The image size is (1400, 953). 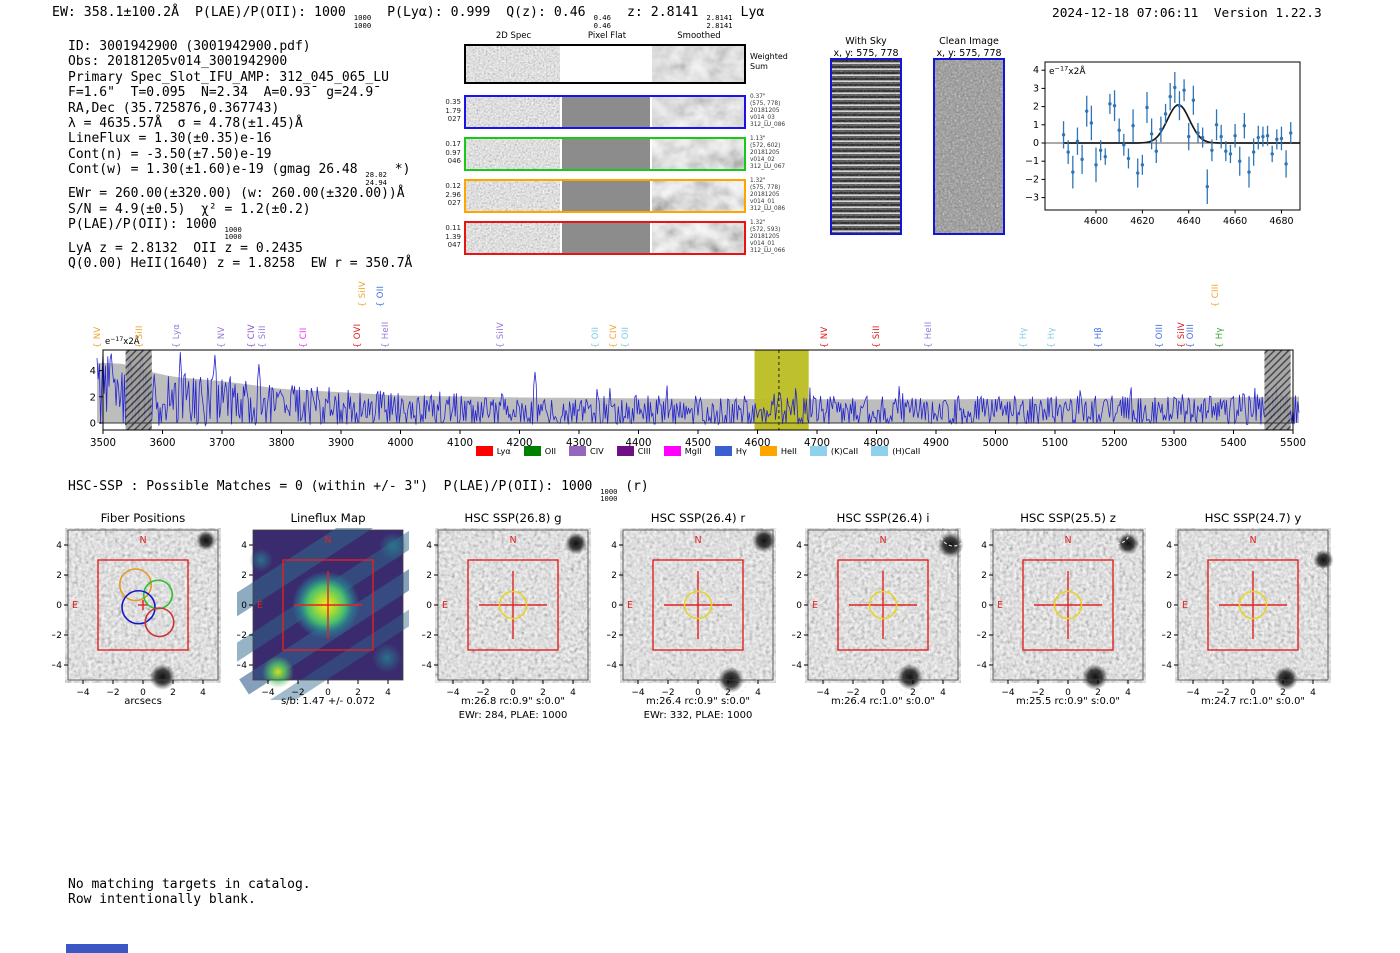 I want to click on col-header-pixelflat: Pixel Flat, so click(x=607, y=36).